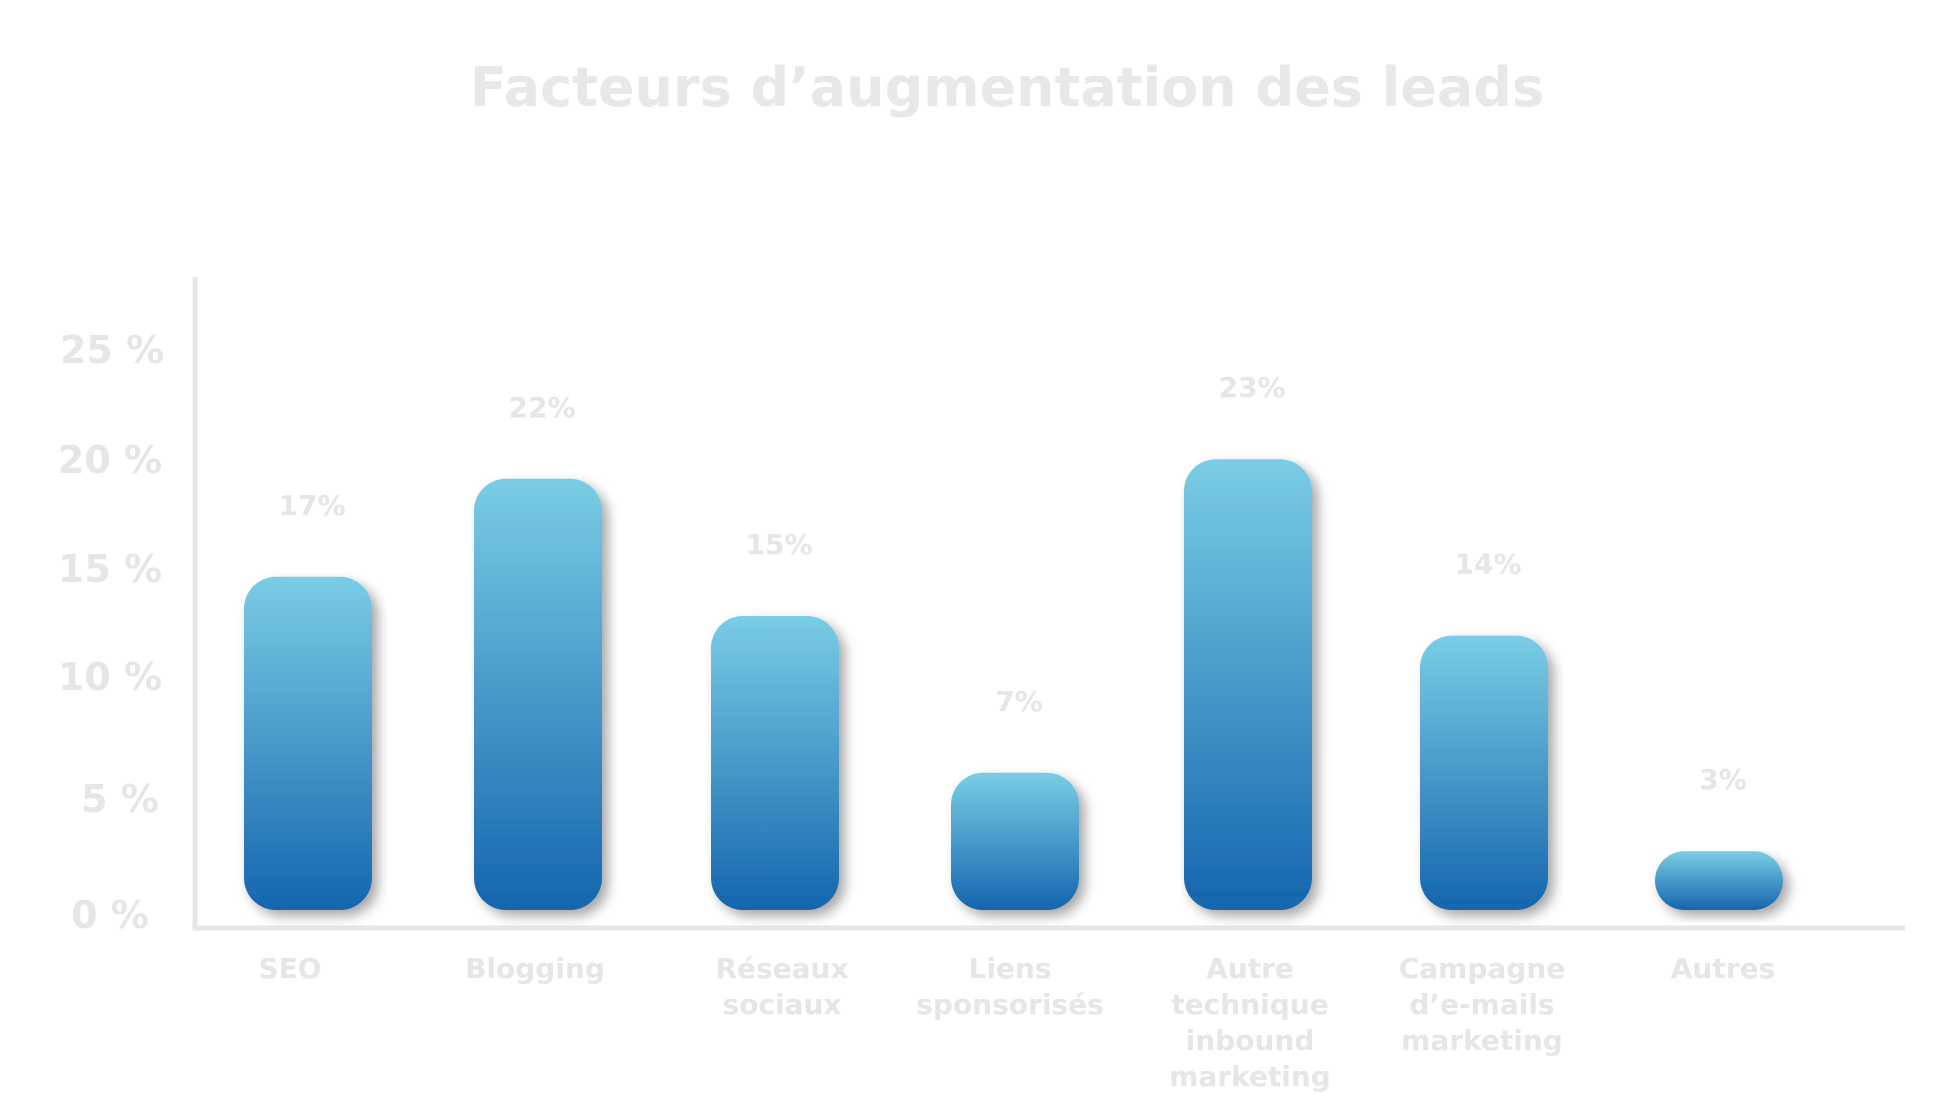  I want to click on x-tick-label-line: sponsorisés, so click(1010, 1004).